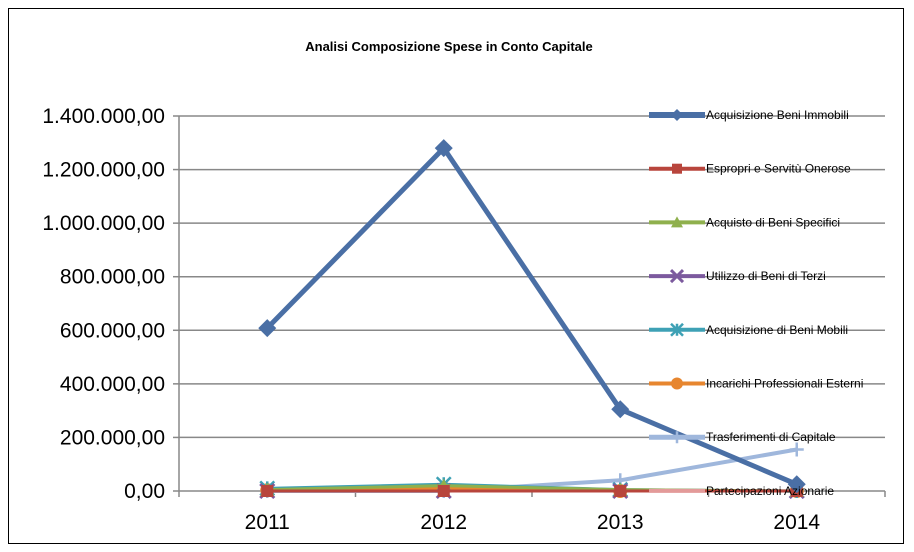 The image size is (914, 552). I want to click on legend-entry: Partecipazioni Azionarie, so click(741, 491).